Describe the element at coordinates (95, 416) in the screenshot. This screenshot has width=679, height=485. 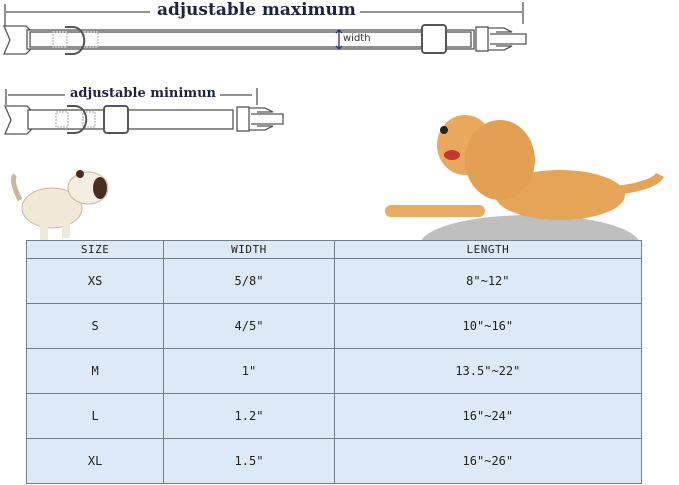
I see `size-cell: L` at that location.